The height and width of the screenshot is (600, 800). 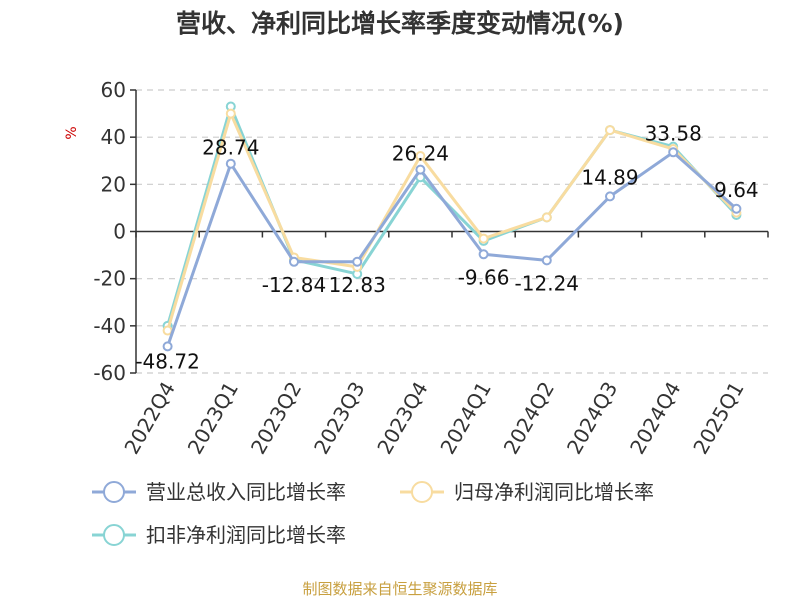 I want to click on data-label: -12.24, so click(x=547, y=283).